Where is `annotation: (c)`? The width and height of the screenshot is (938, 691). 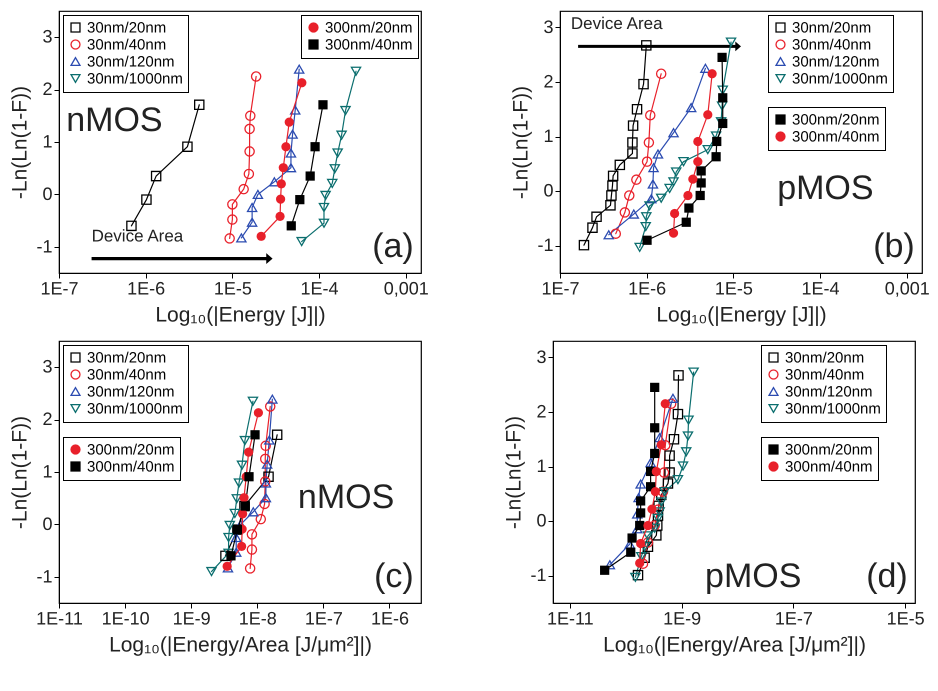 annotation: (c) is located at coordinates (394, 575).